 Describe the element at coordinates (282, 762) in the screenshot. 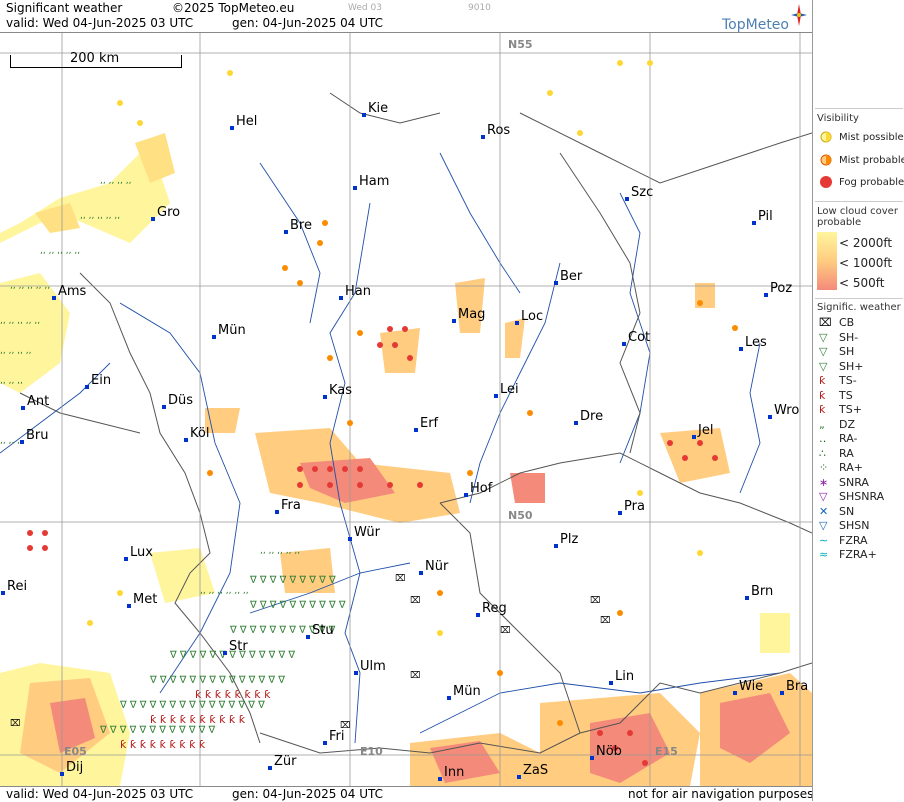

I see `city-label: Zür` at that location.